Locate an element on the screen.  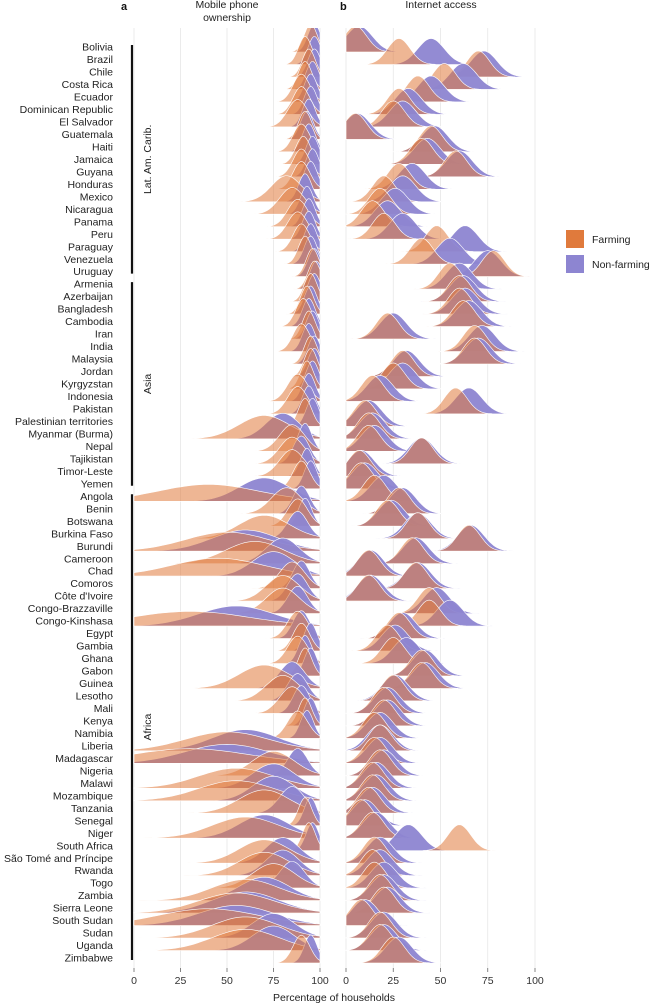
country-label: Nicaragua is located at coordinates (89, 210).